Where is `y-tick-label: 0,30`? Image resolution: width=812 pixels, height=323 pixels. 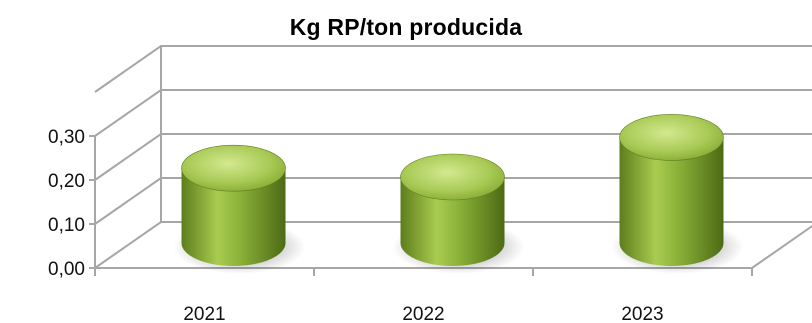
y-tick-label: 0,30 is located at coordinates (66, 137).